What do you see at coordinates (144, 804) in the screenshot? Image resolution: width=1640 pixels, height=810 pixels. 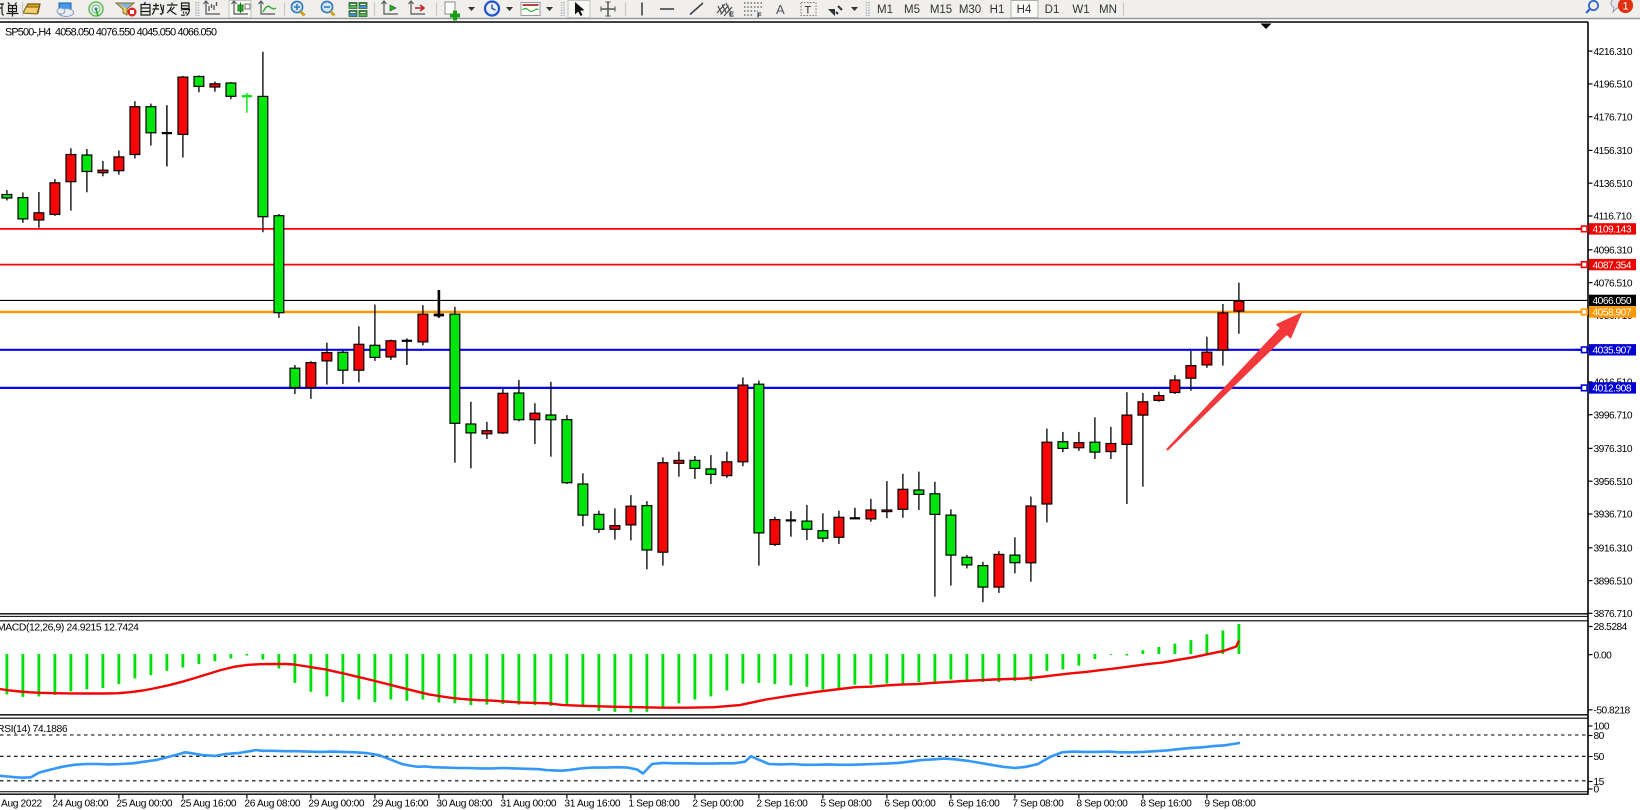 I see `svg-text: 25 Aug 00:00` at bounding box center [144, 804].